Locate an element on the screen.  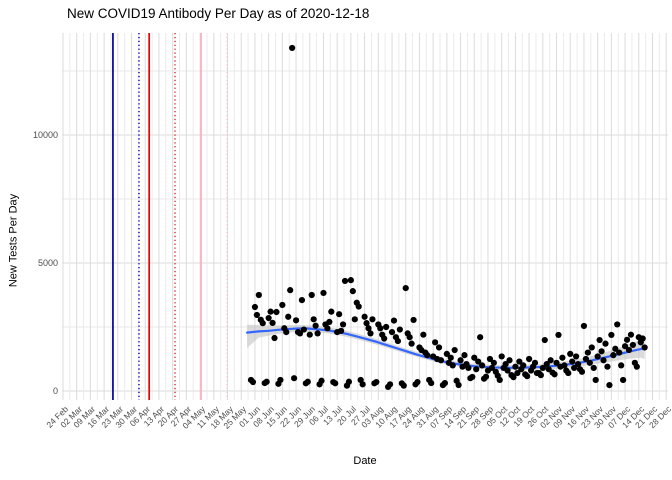
y-tick-label: 10000 is located at coordinates (45, 135).